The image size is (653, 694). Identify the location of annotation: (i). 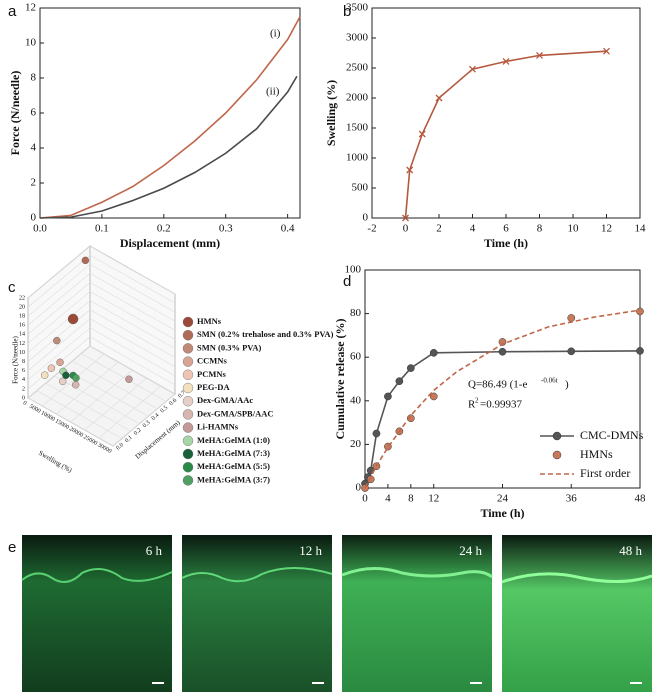
(275, 34).